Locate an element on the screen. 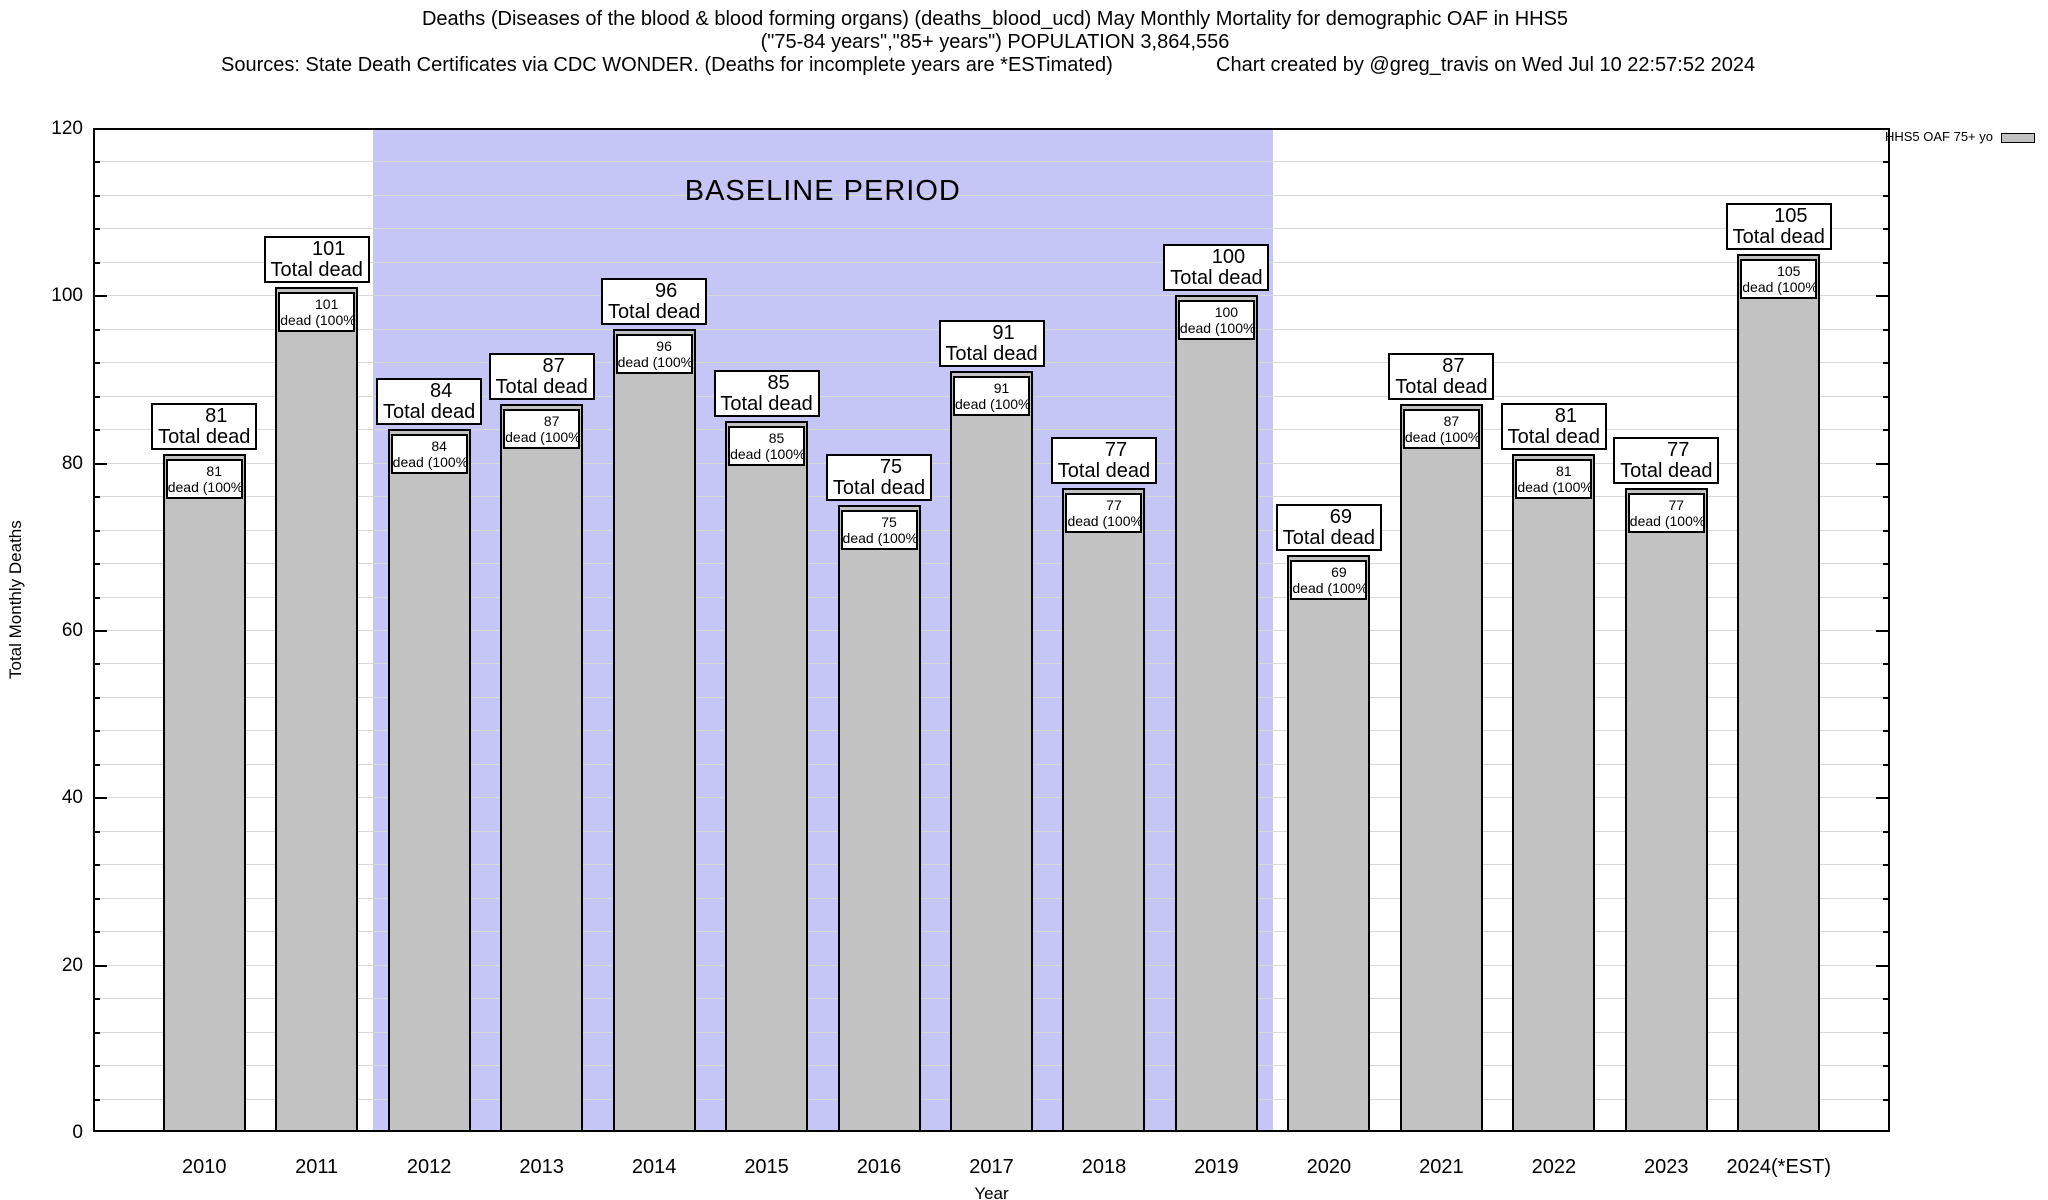 This screenshot has width=2048, height=1200. x-tick-label-2021: 2021 is located at coordinates (1441, 1167).